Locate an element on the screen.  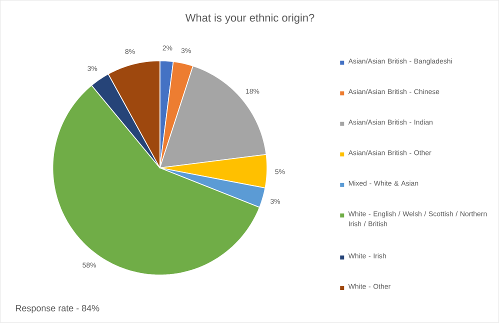
text: Response rate - 84% is located at coordinates (58, 309).